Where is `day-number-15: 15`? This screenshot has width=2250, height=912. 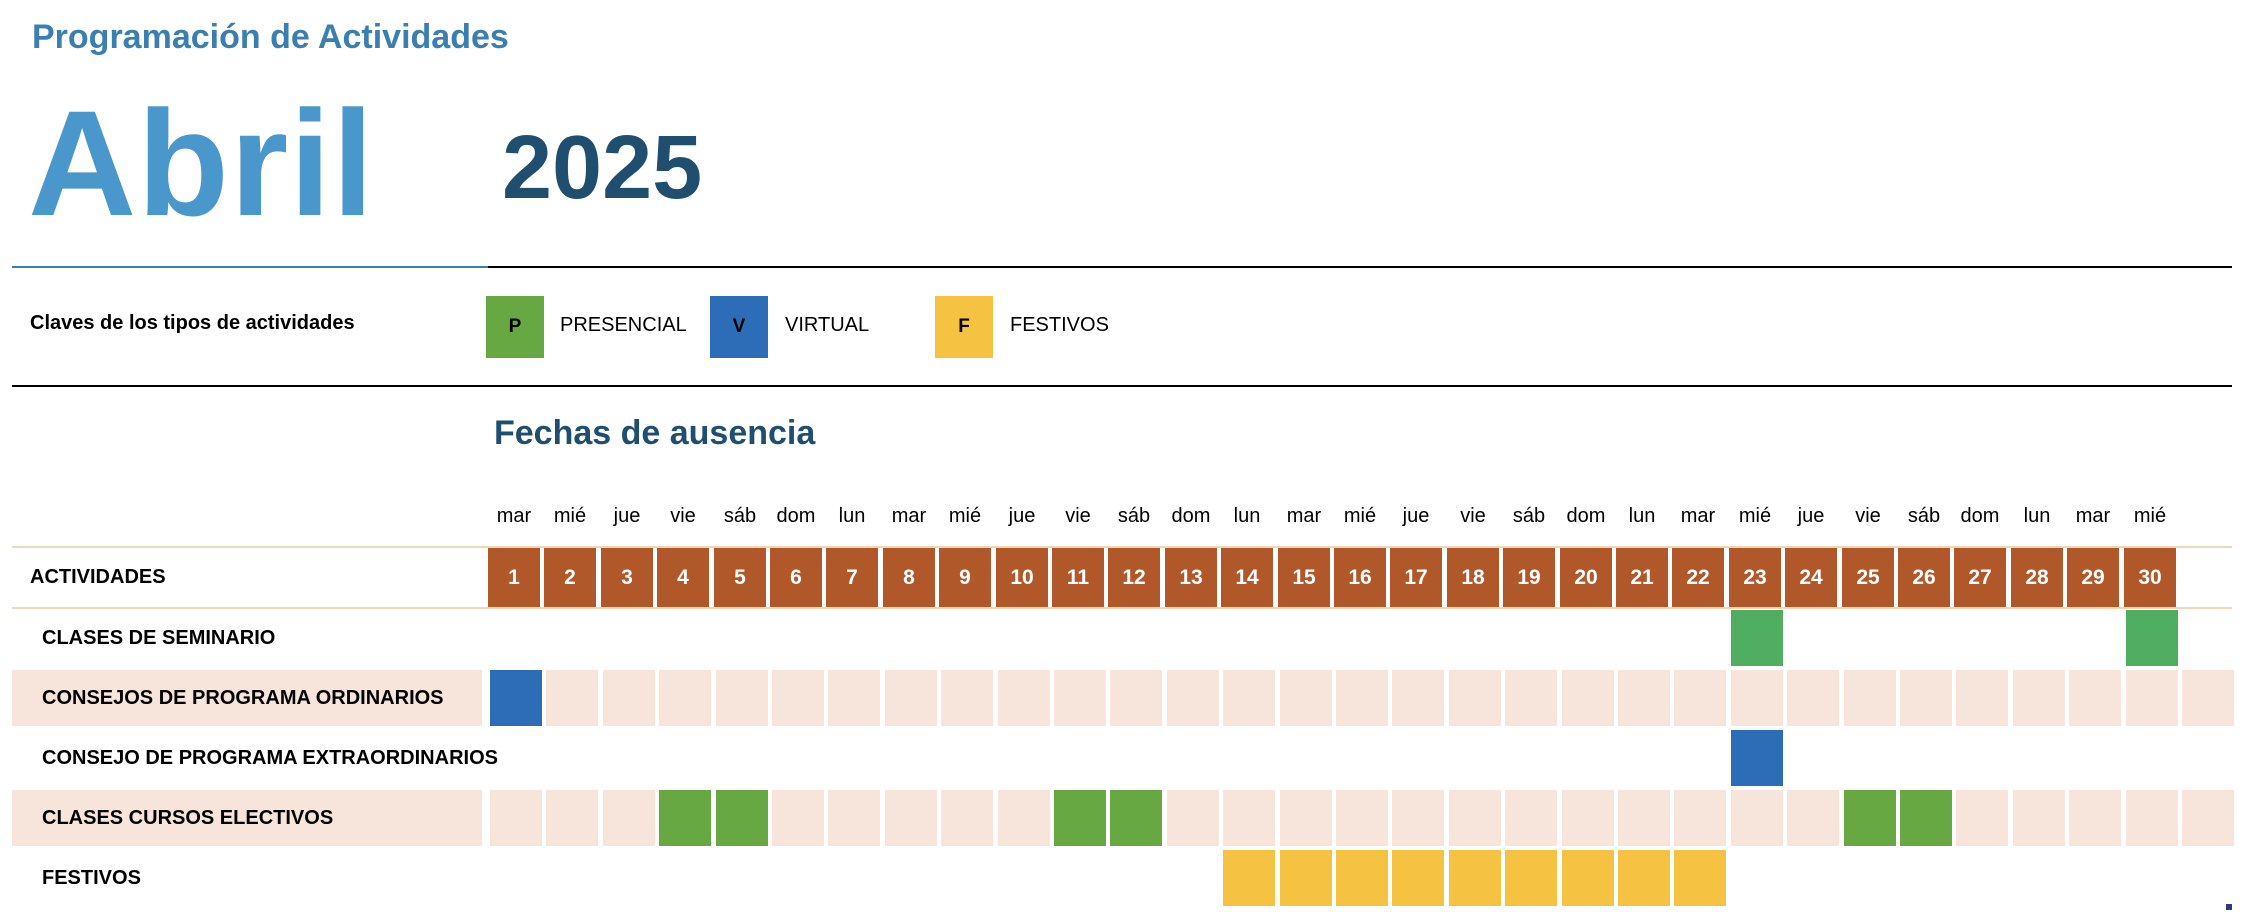
day-number-15: 15 is located at coordinates (1304, 578).